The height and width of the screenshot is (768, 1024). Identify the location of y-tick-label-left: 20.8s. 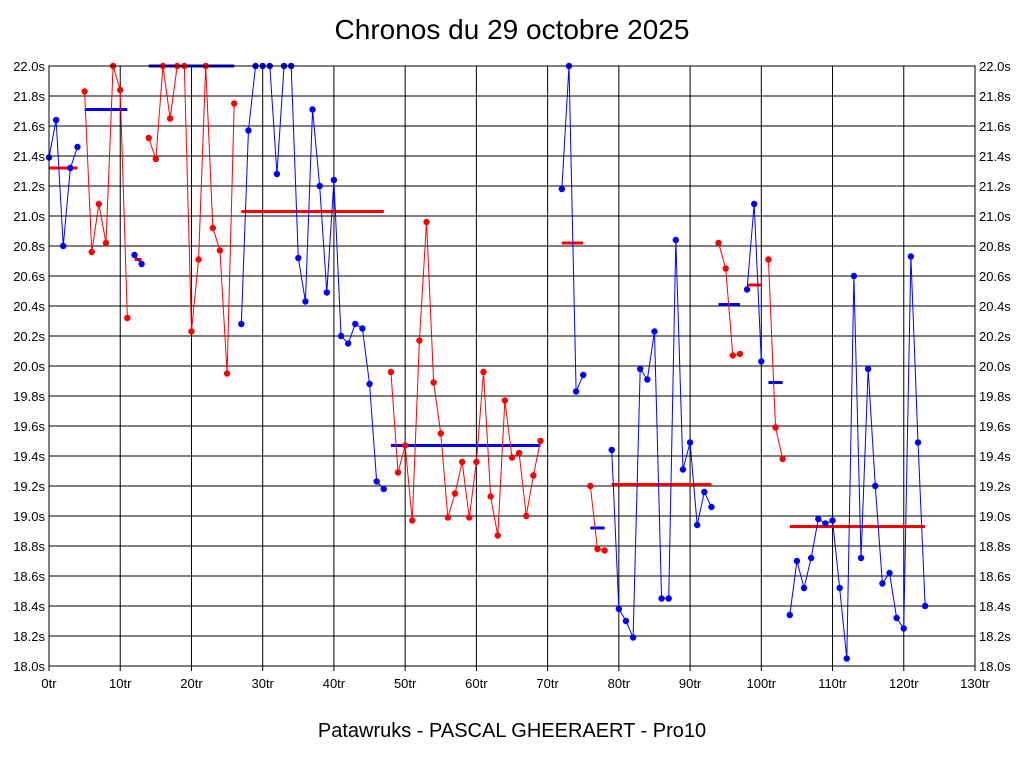
(29, 246).